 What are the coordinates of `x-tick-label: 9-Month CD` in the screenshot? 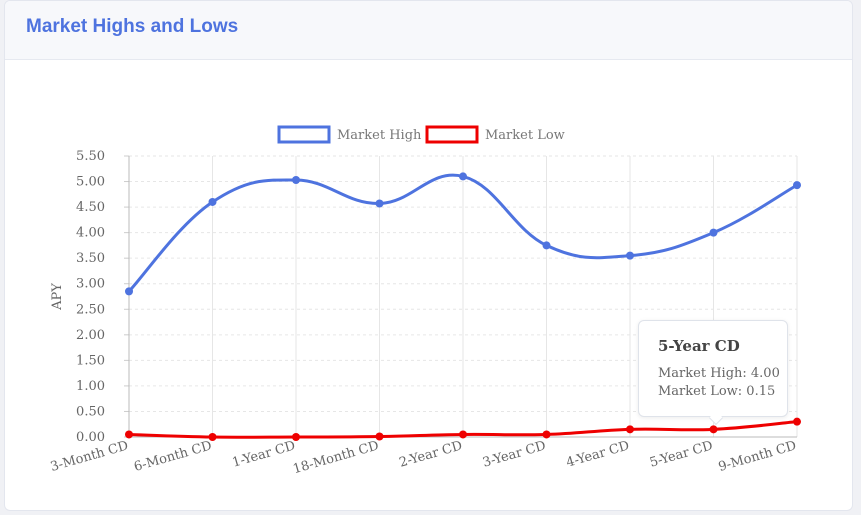 It's located at (757, 456).